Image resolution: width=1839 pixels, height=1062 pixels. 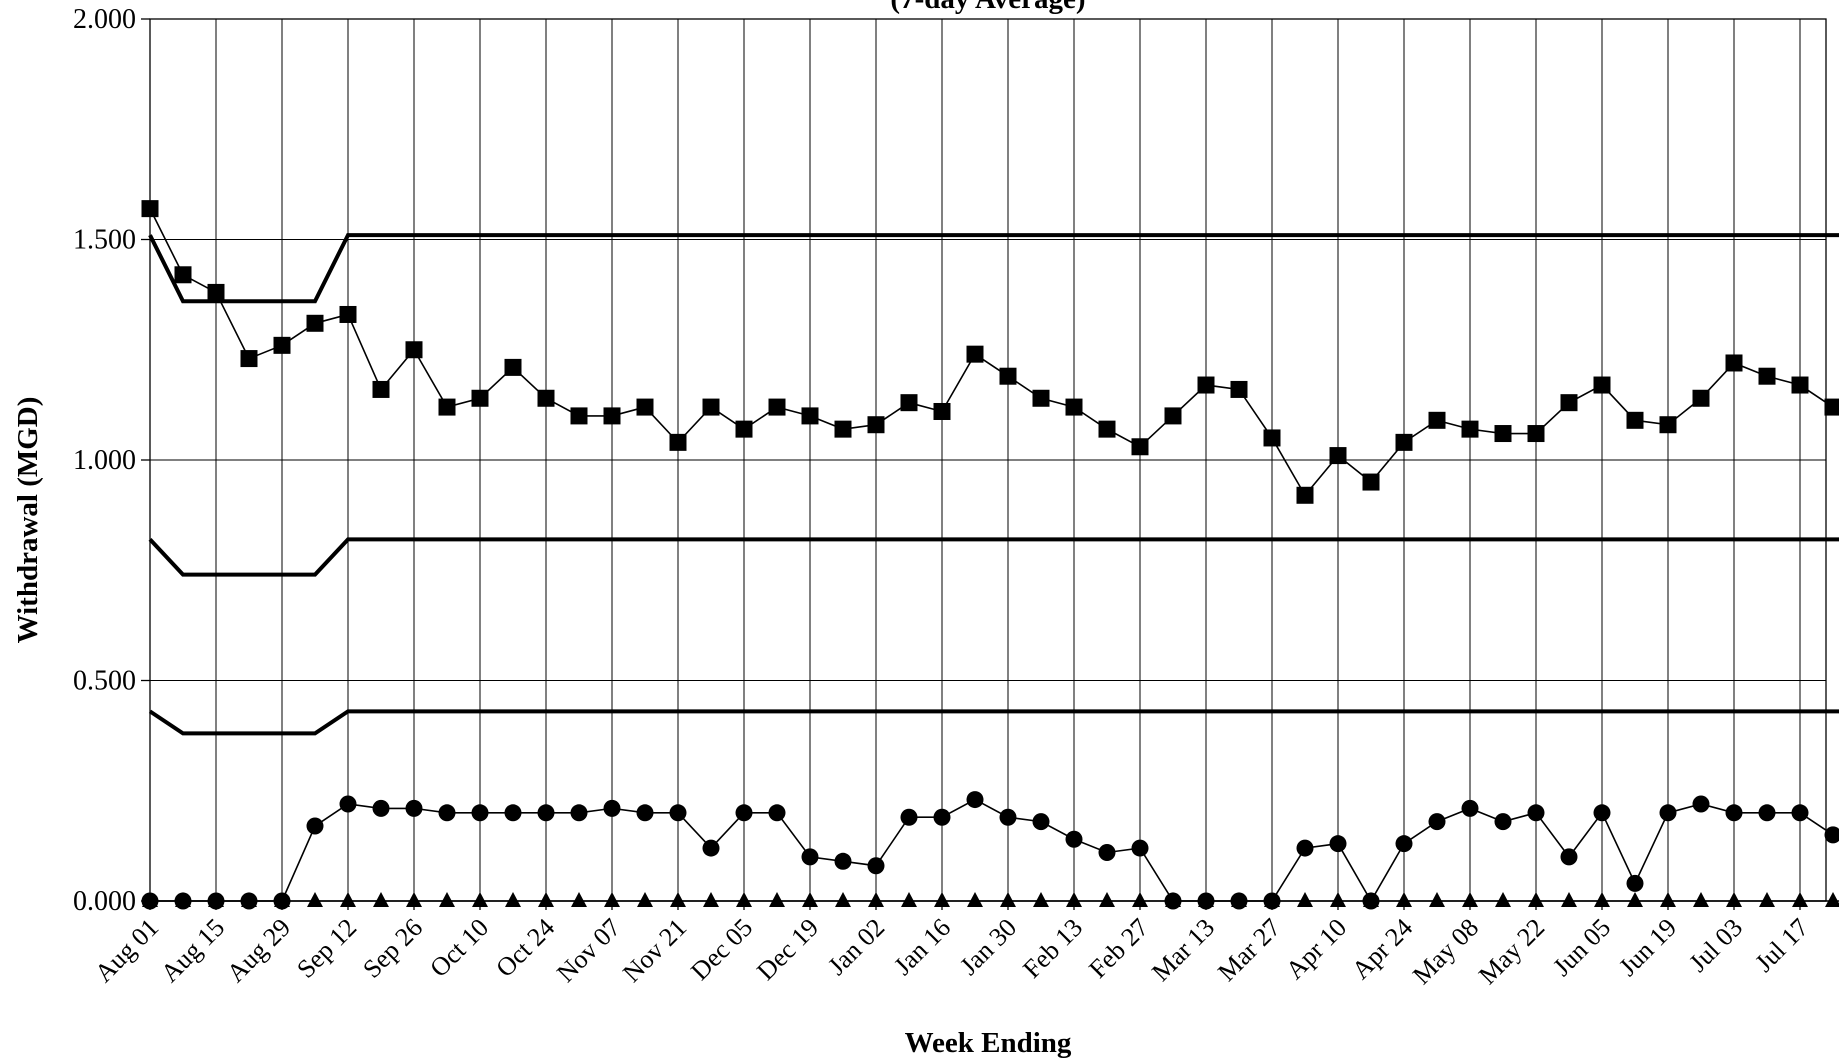 What do you see at coordinates (1581, 947) in the screenshot?
I see `x-tick-label: Jun 05` at bounding box center [1581, 947].